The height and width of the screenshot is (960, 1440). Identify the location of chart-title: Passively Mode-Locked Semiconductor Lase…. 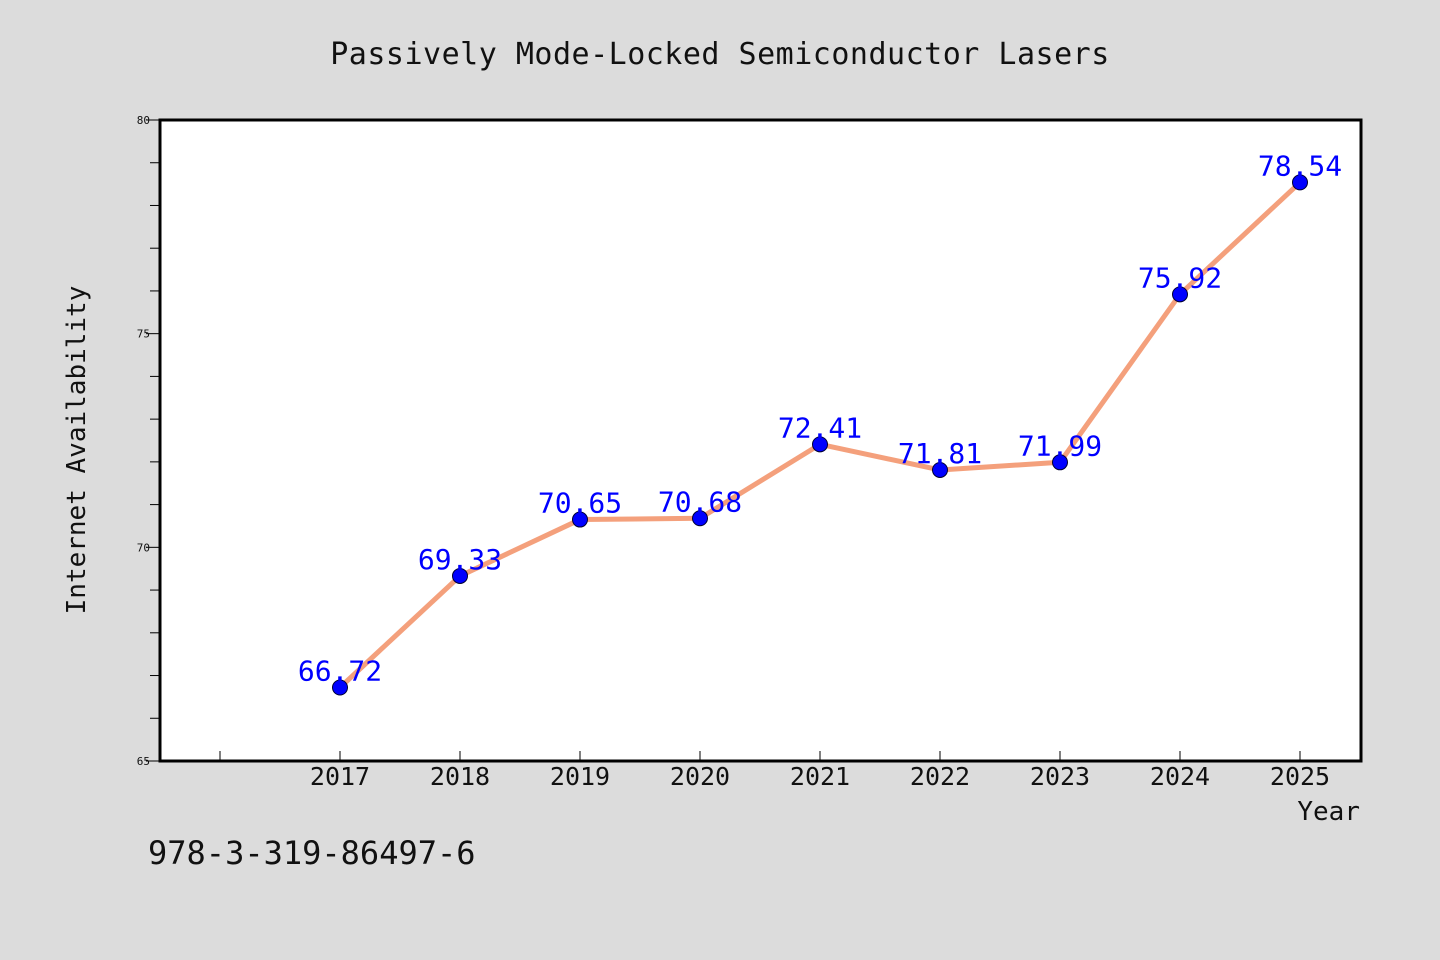
(720, 54).